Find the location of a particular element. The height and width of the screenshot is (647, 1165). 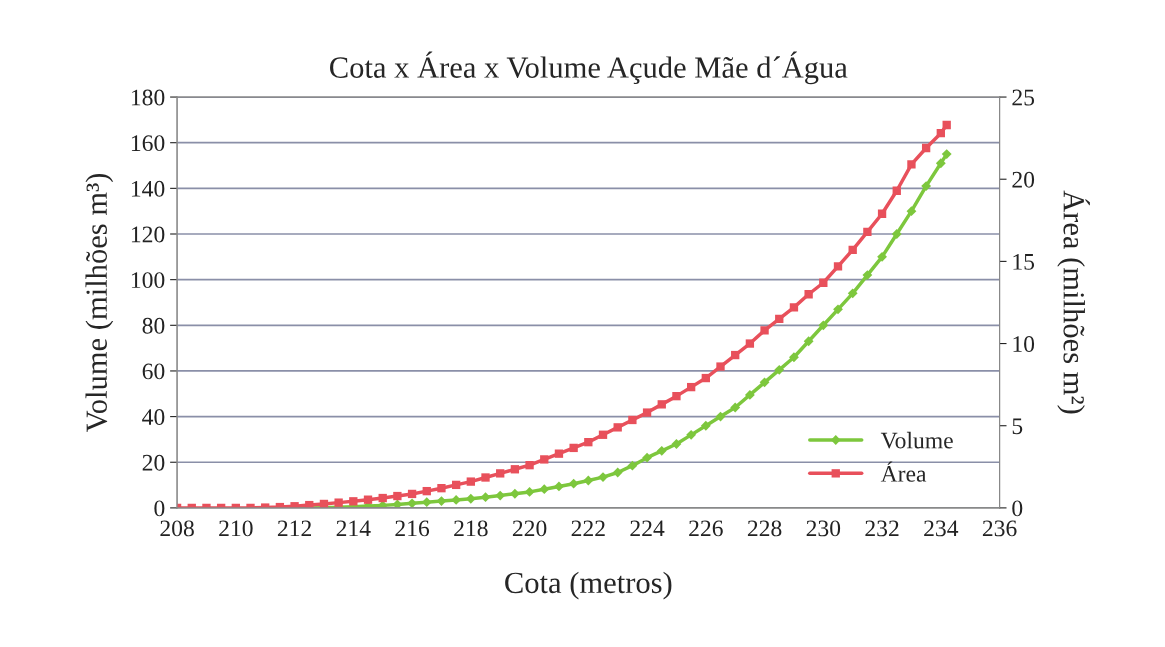

legend-label: Volume is located at coordinates (916, 440).